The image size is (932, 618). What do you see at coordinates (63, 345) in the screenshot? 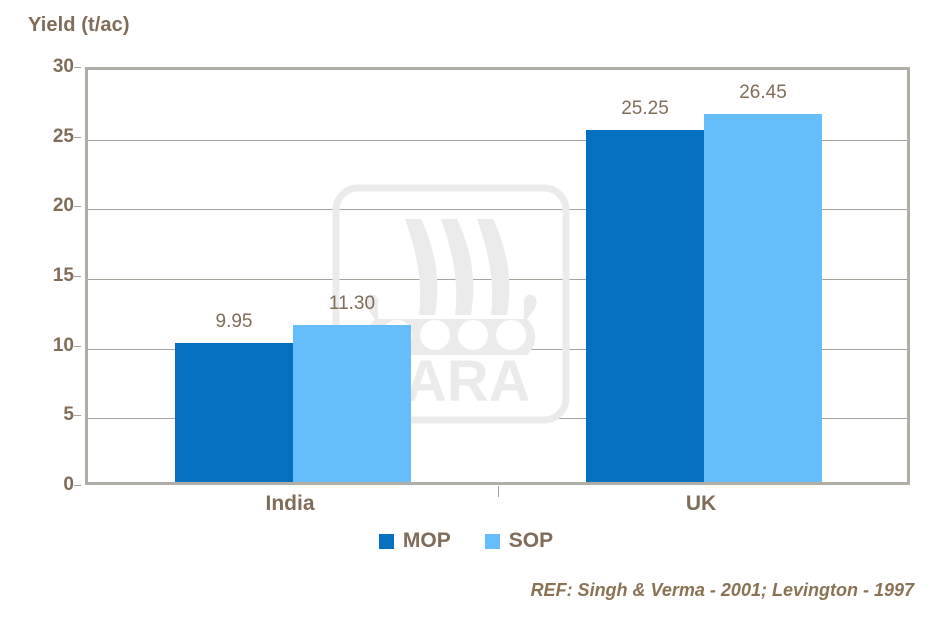
I see `y-tick-label-10: 10` at bounding box center [63, 345].